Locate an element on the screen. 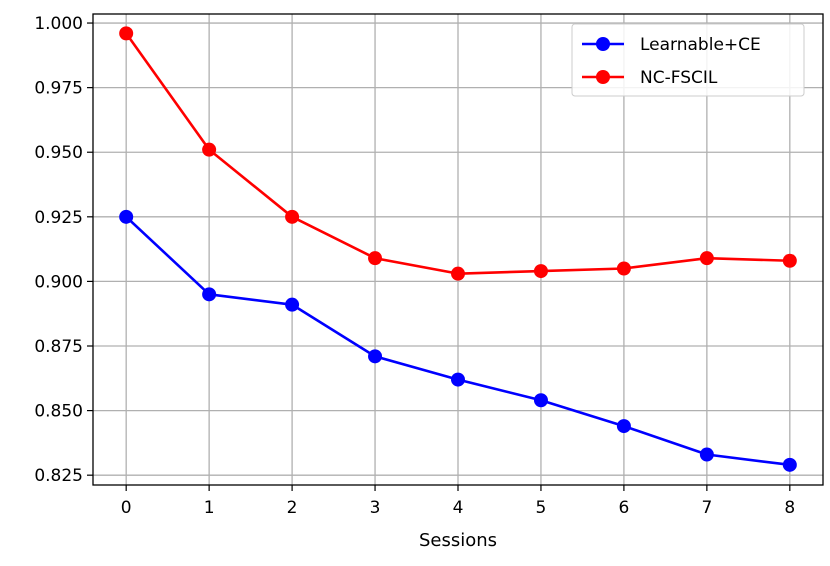 This screenshot has width=830, height=566. legend-label: Learnable+CE is located at coordinates (700, 45).